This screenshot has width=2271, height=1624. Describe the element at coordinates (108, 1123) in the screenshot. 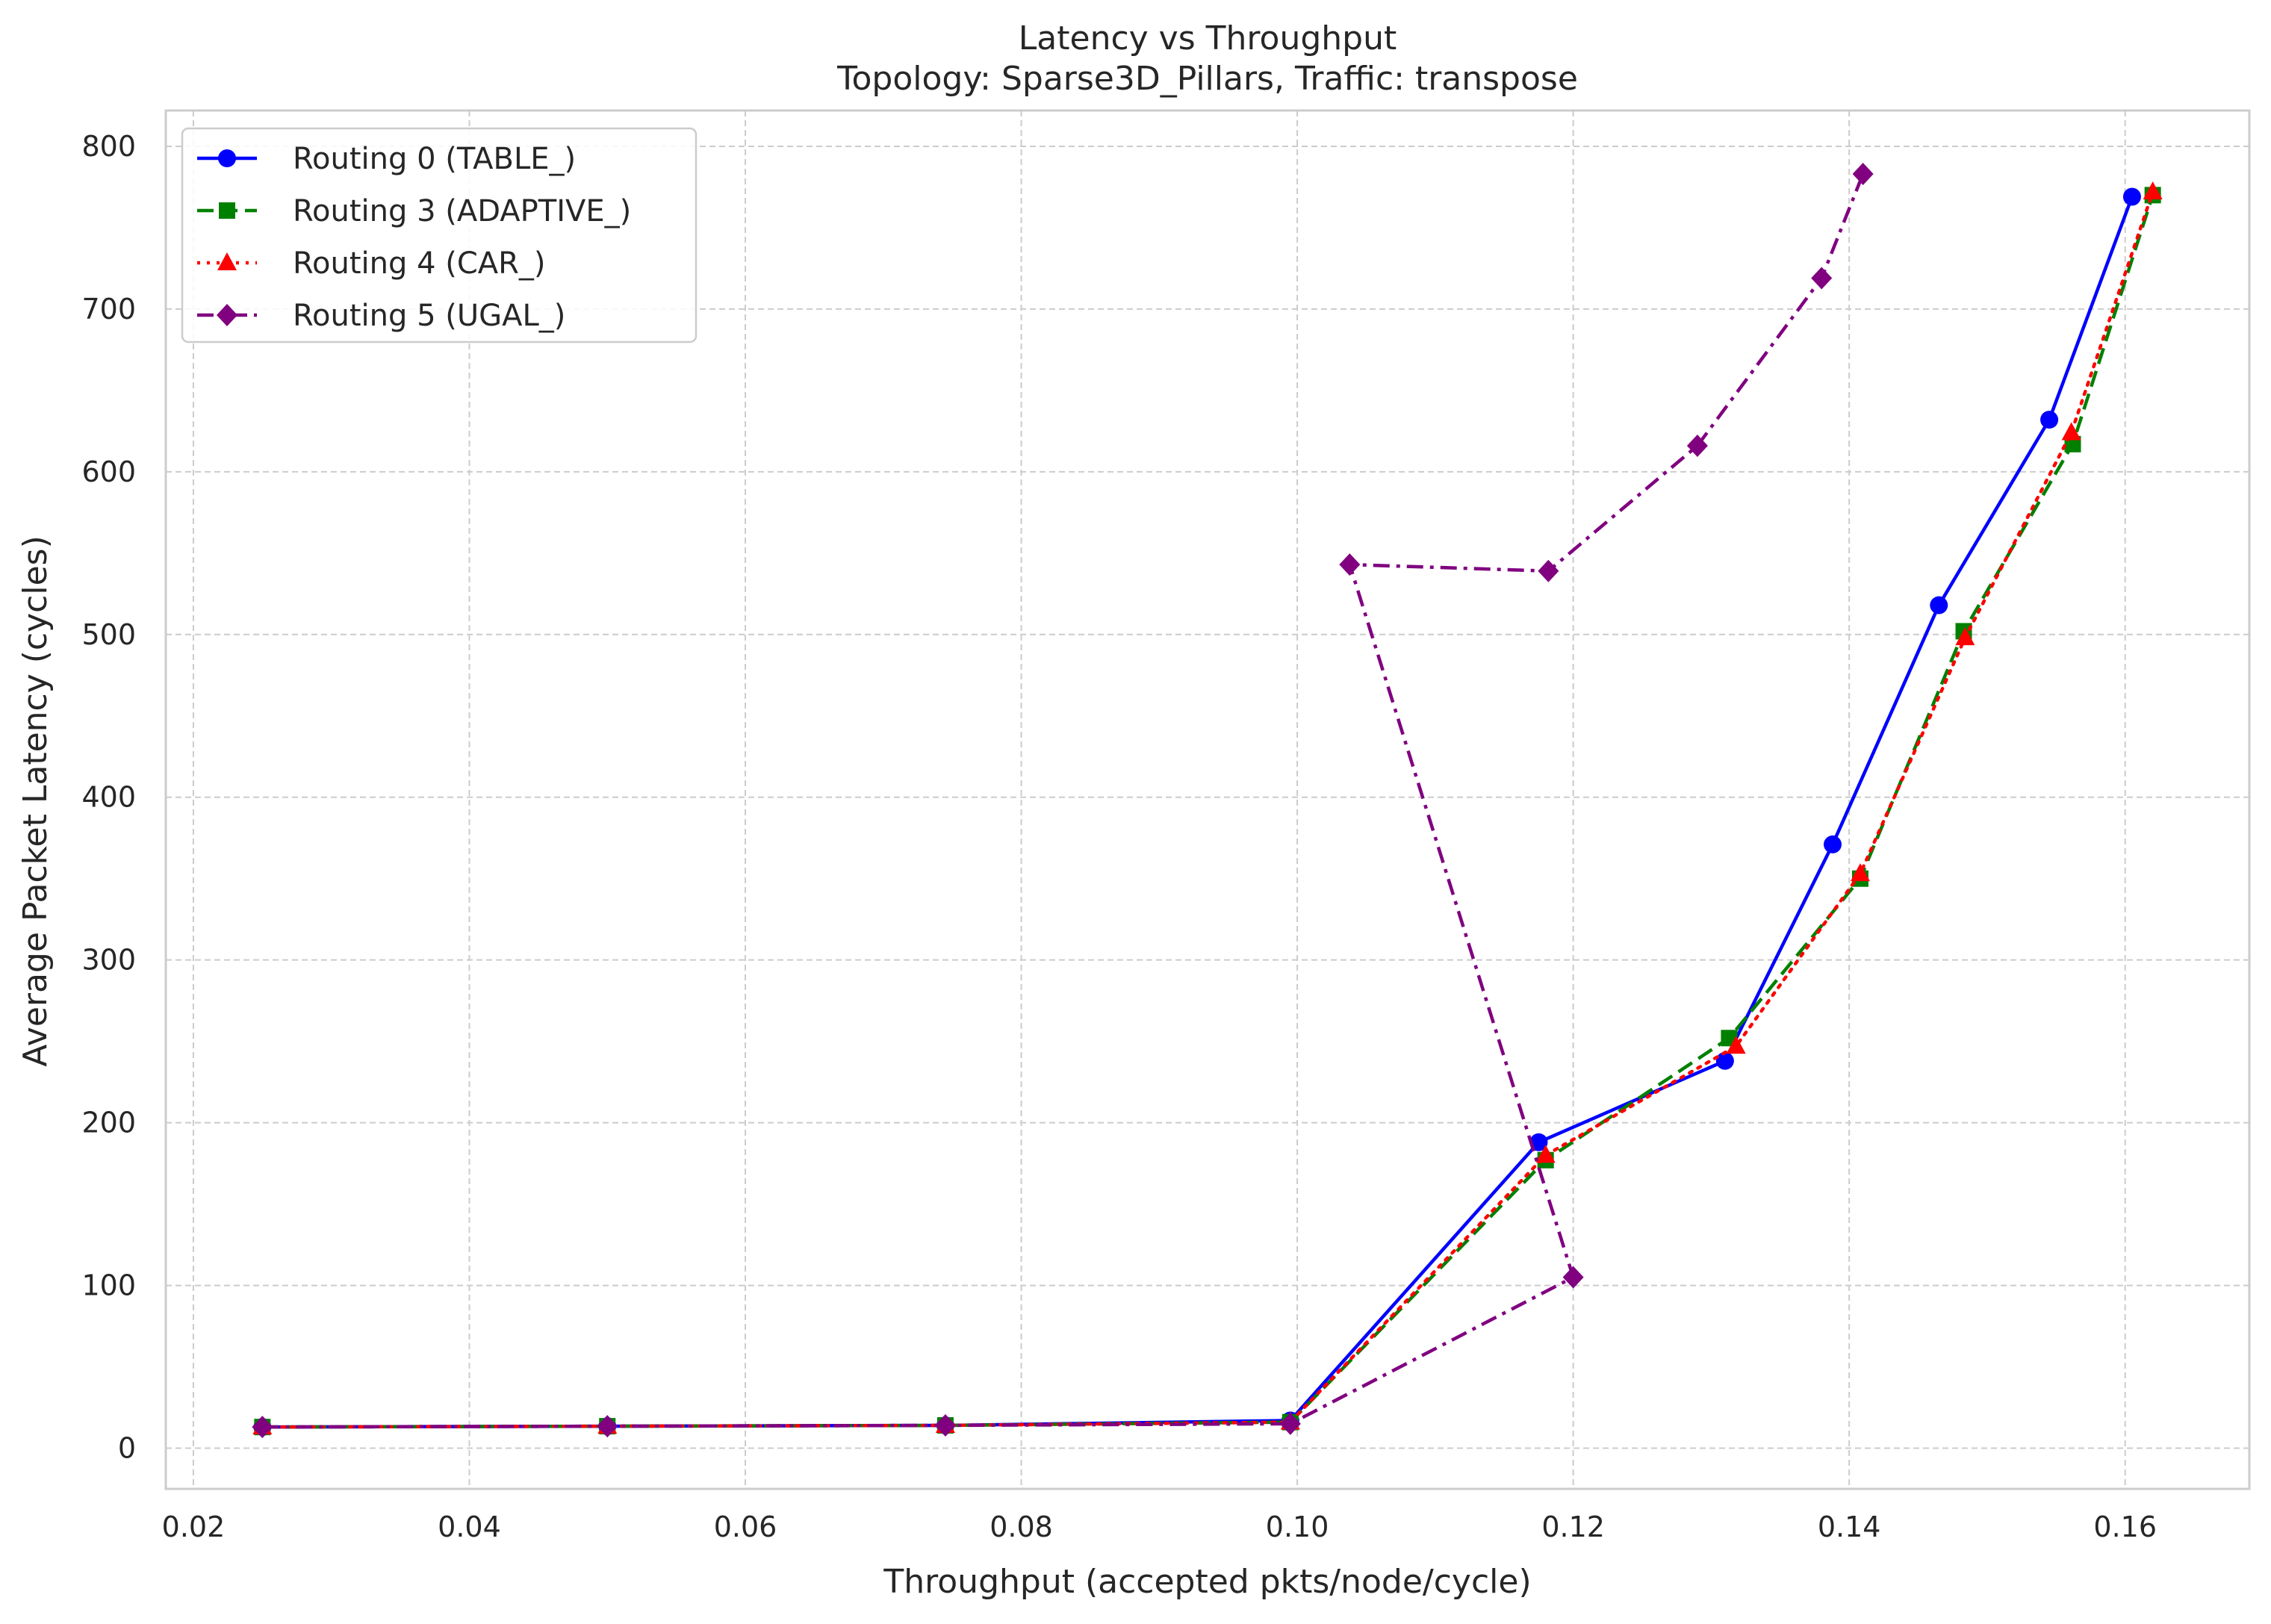

I see `y-tick-label: 200` at that location.